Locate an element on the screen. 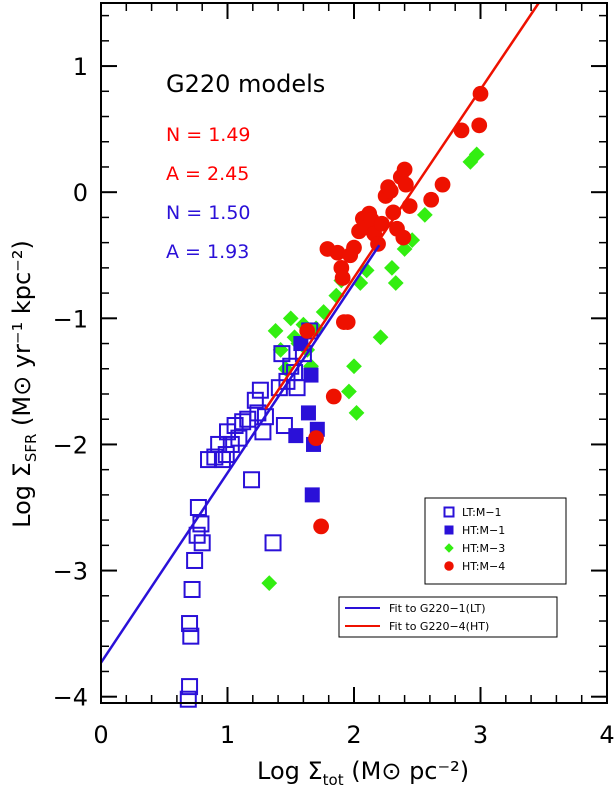 The width and height of the screenshot is (614, 789). line-legend-box is located at coordinates (448, 617).